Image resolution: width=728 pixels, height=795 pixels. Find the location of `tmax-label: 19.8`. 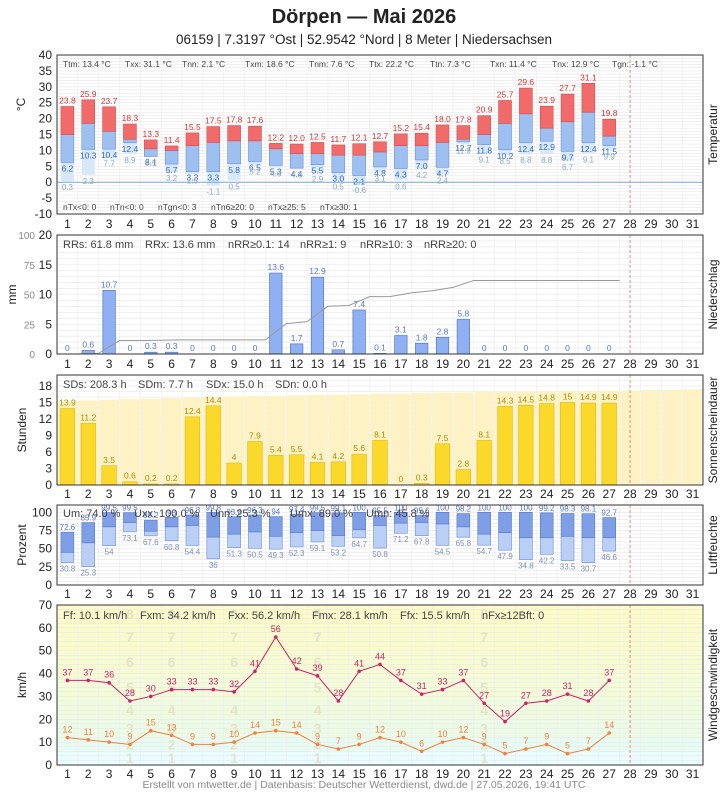

tmax-label: 19.8 is located at coordinates (609, 113).